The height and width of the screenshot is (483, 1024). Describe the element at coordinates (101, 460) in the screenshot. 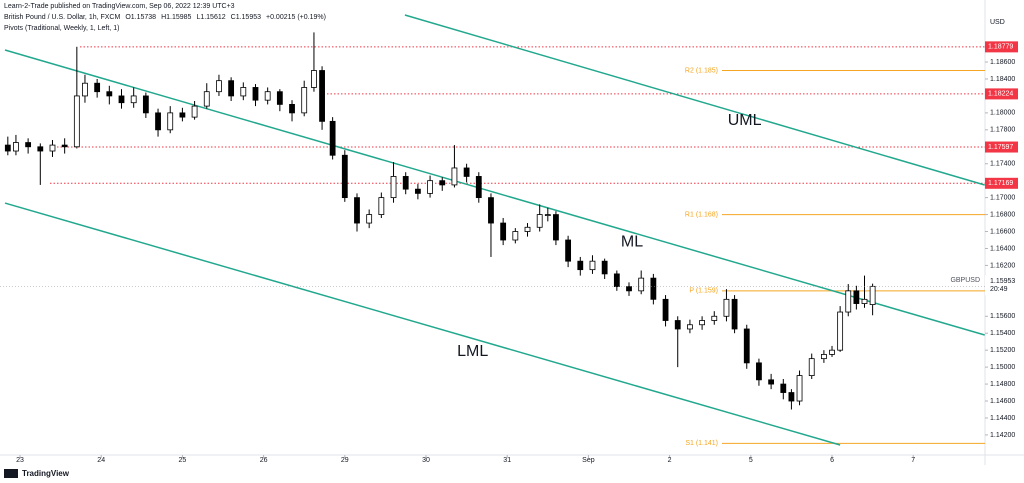

I see `x-tick-label: 24` at that location.